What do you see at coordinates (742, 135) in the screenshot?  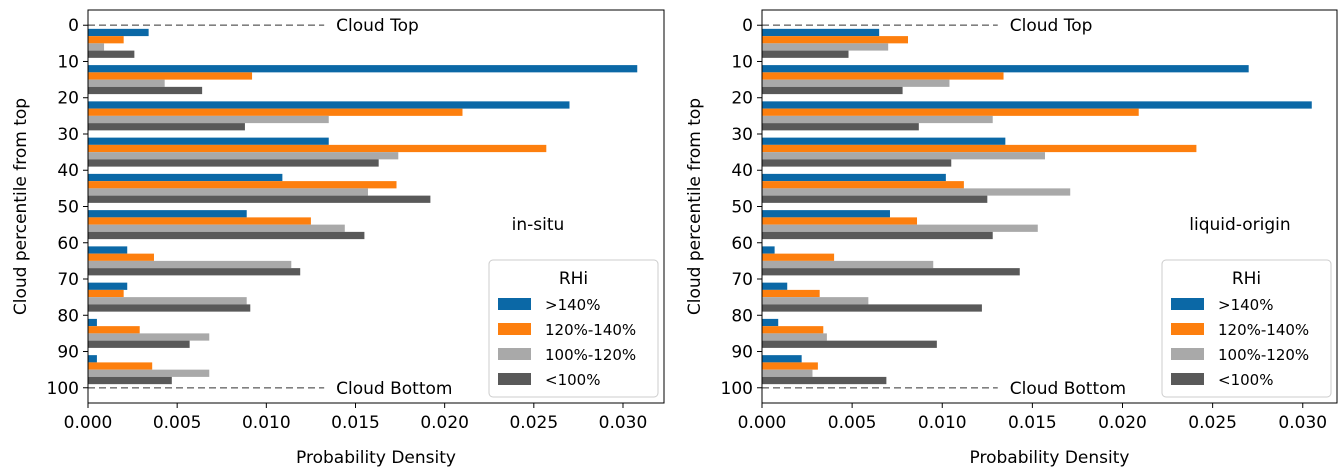 I see `y-tick-label: 30` at bounding box center [742, 135].